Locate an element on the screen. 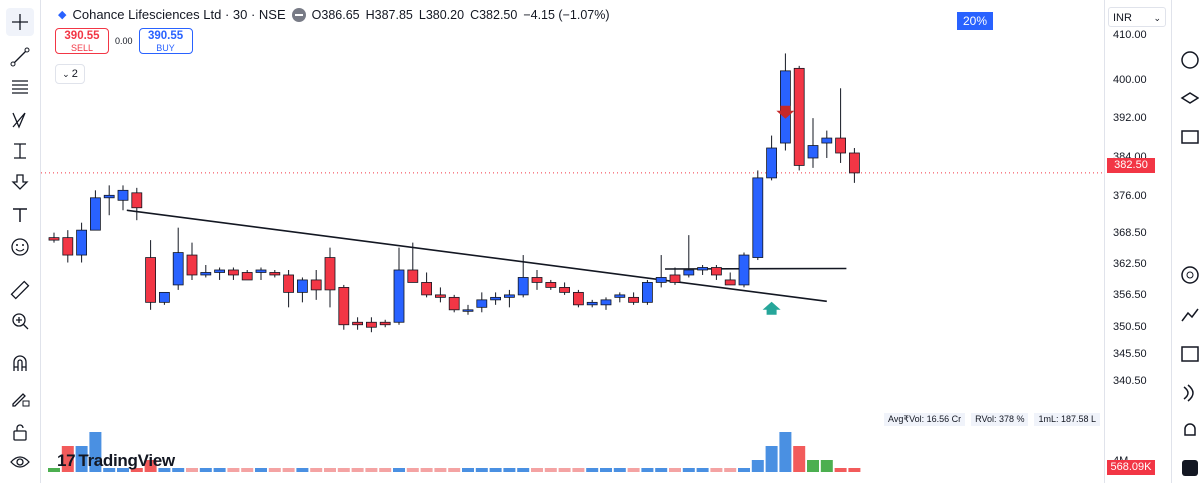  change-value: −4.15 (−1.07%) is located at coordinates (566, 14).